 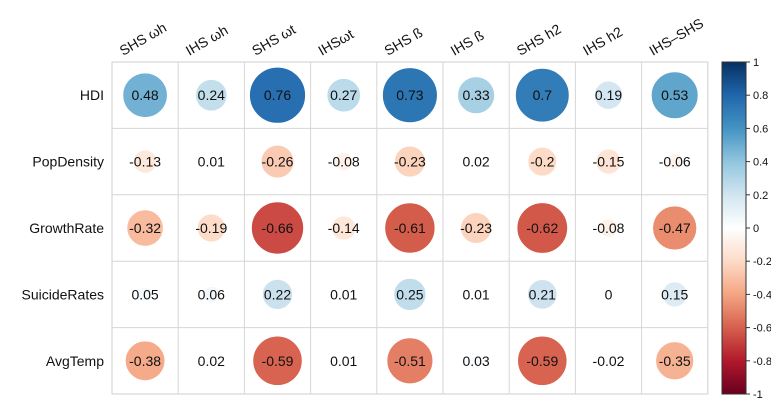 I want to click on correlation-value: 0.48, so click(x=144, y=95).